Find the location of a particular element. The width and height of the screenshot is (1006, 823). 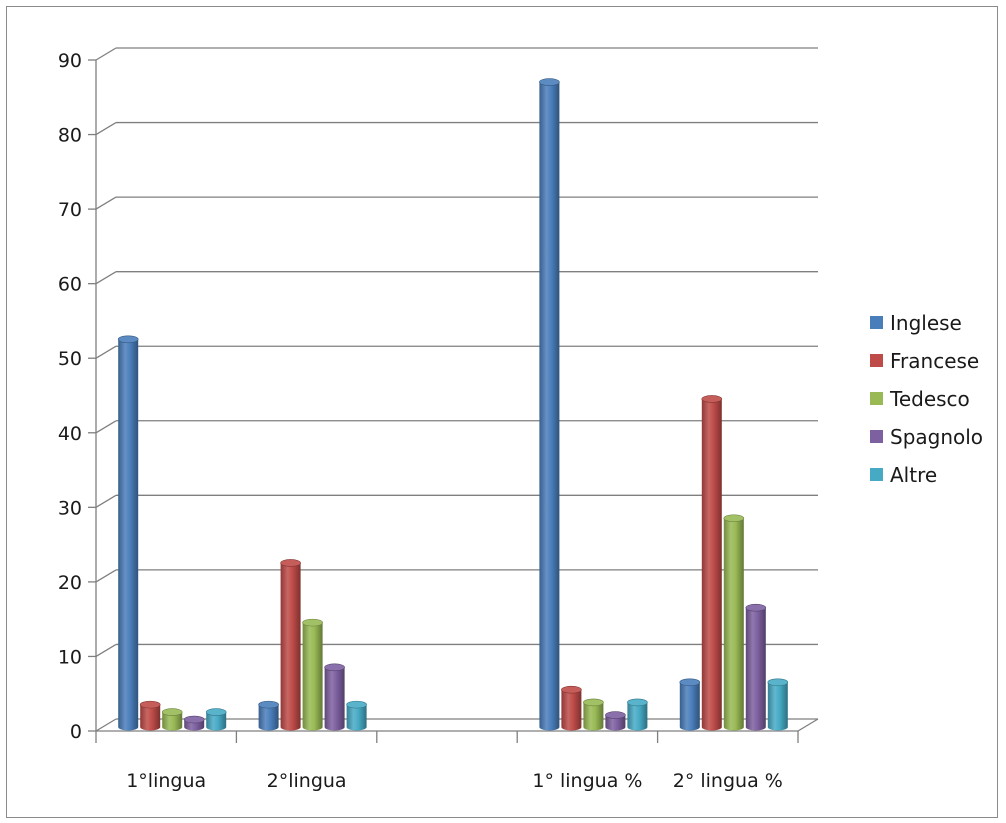

legend-label: Inglese is located at coordinates (926, 323).